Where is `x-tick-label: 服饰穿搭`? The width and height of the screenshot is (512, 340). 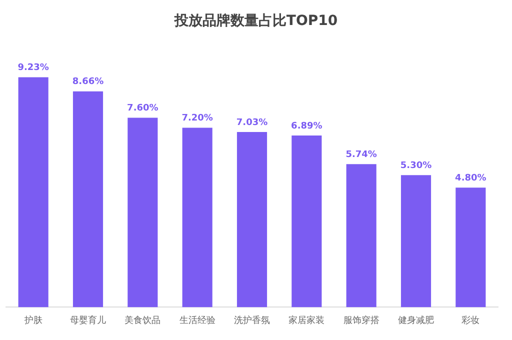
x-tick-label: 服饰穿搭 is located at coordinates (361, 320).